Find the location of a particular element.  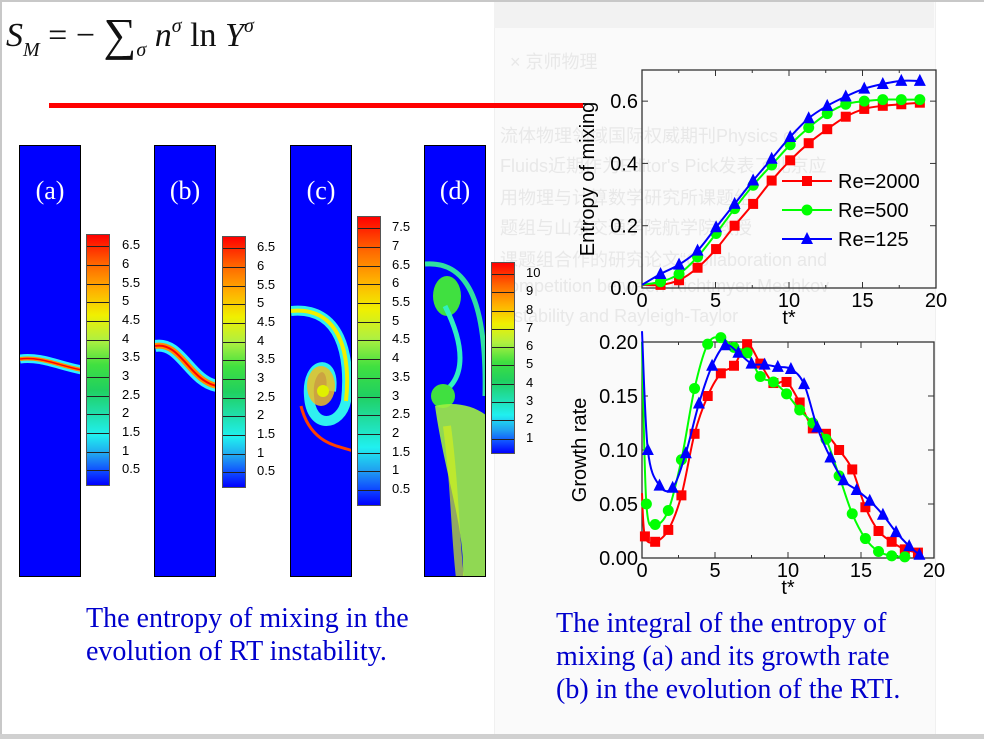

formula-sum-index: σ is located at coordinates (141, 50).